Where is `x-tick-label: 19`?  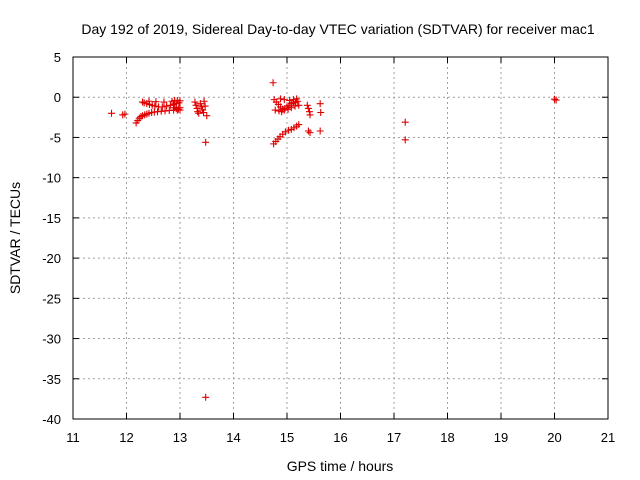
x-tick-label: 19 is located at coordinates (501, 437).